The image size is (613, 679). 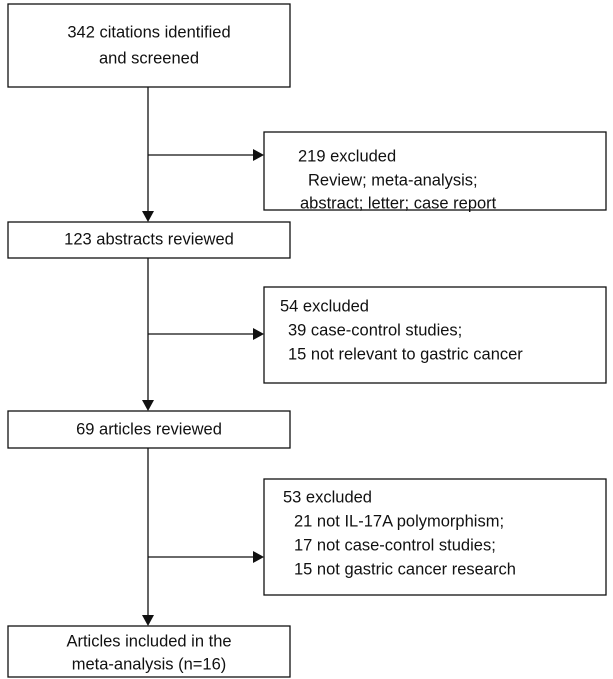 What do you see at coordinates (327, 497) in the screenshot?
I see `box-text: 53 excluded` at bounding box center [327, 497].